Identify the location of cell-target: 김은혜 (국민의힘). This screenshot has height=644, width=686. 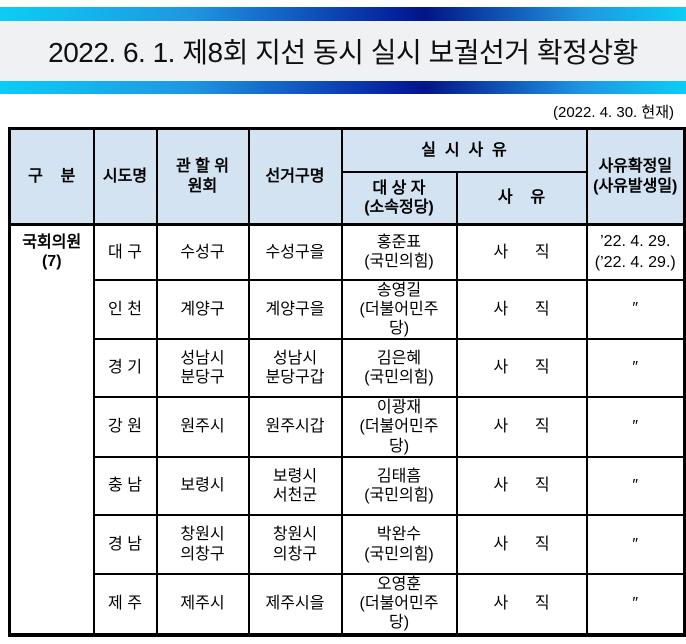
(399, 368).